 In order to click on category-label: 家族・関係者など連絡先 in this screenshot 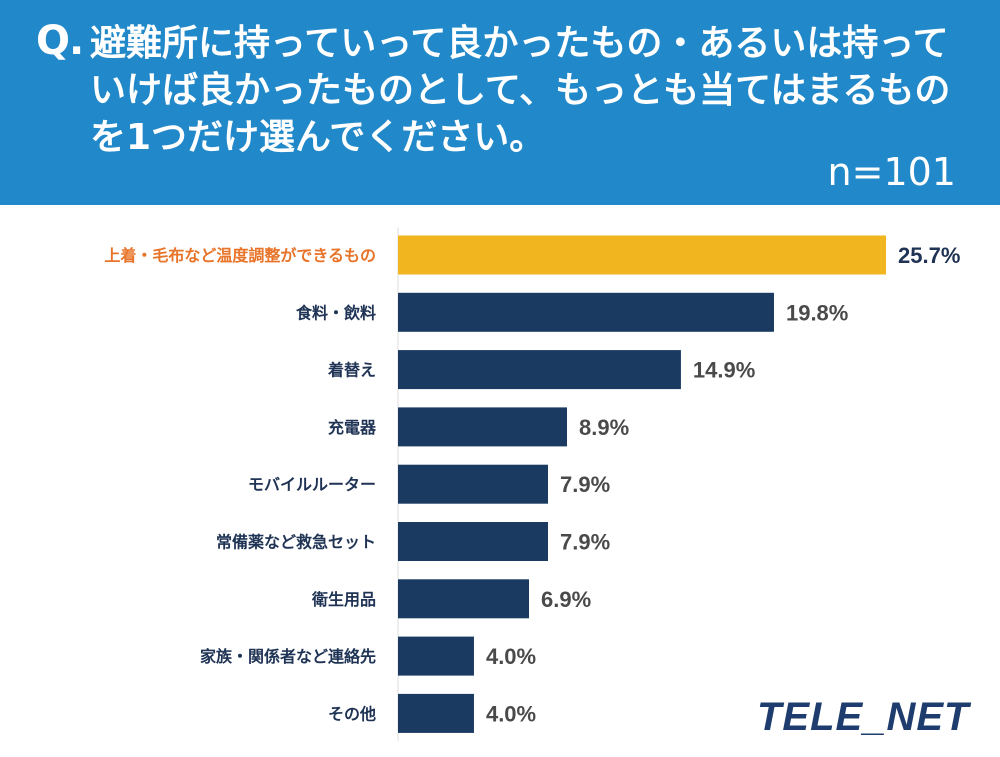, I will do `click(288, 656)`.